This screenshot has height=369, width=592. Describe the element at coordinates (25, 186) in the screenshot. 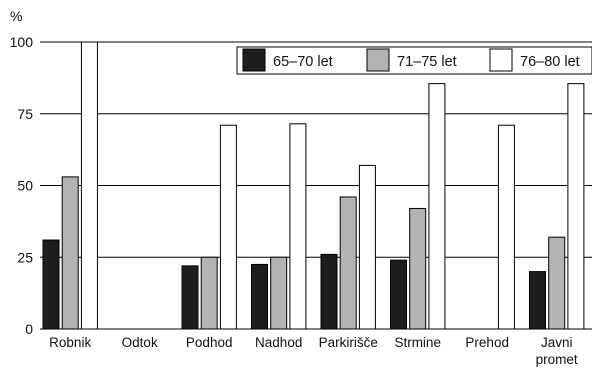

I see `y-tick-label: 50` at that location.